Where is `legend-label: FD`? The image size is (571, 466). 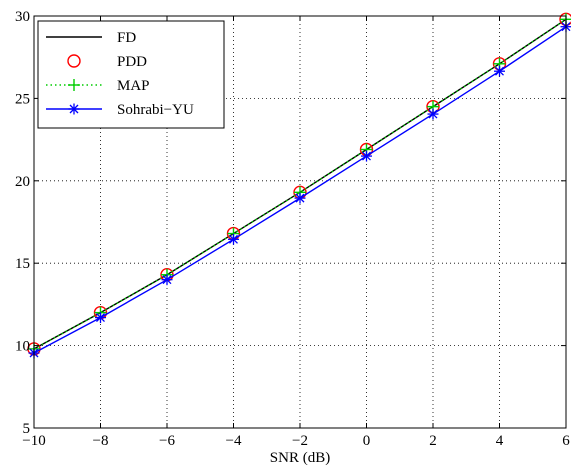 legend-label: FD is located at coordinates (126, 38).